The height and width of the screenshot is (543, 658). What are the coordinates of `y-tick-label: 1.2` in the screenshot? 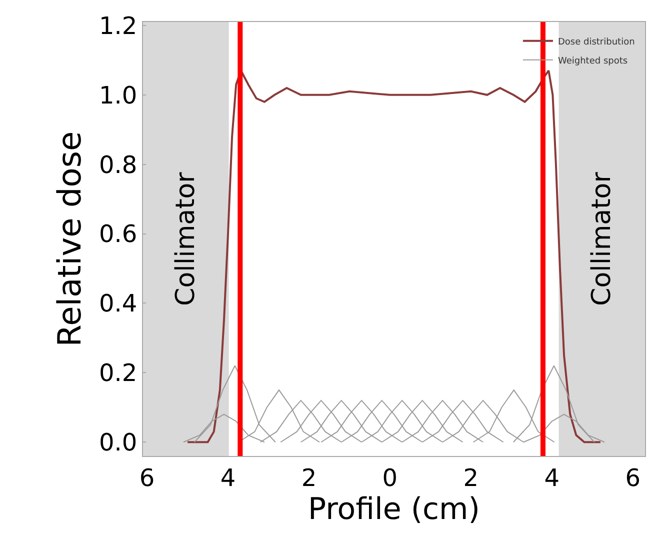 It's located at (118, 26).